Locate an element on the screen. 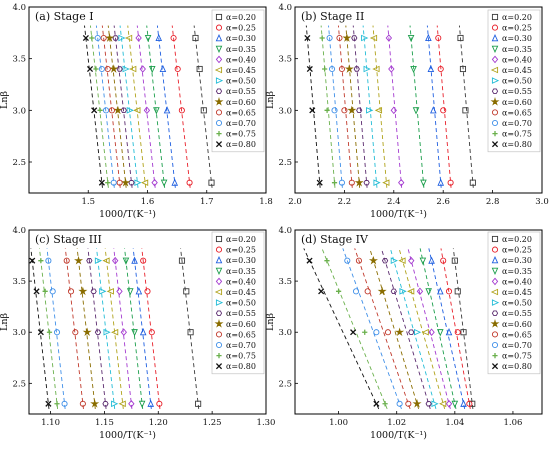  legend-label: α=0.65 is located at coordinates (241, 112).